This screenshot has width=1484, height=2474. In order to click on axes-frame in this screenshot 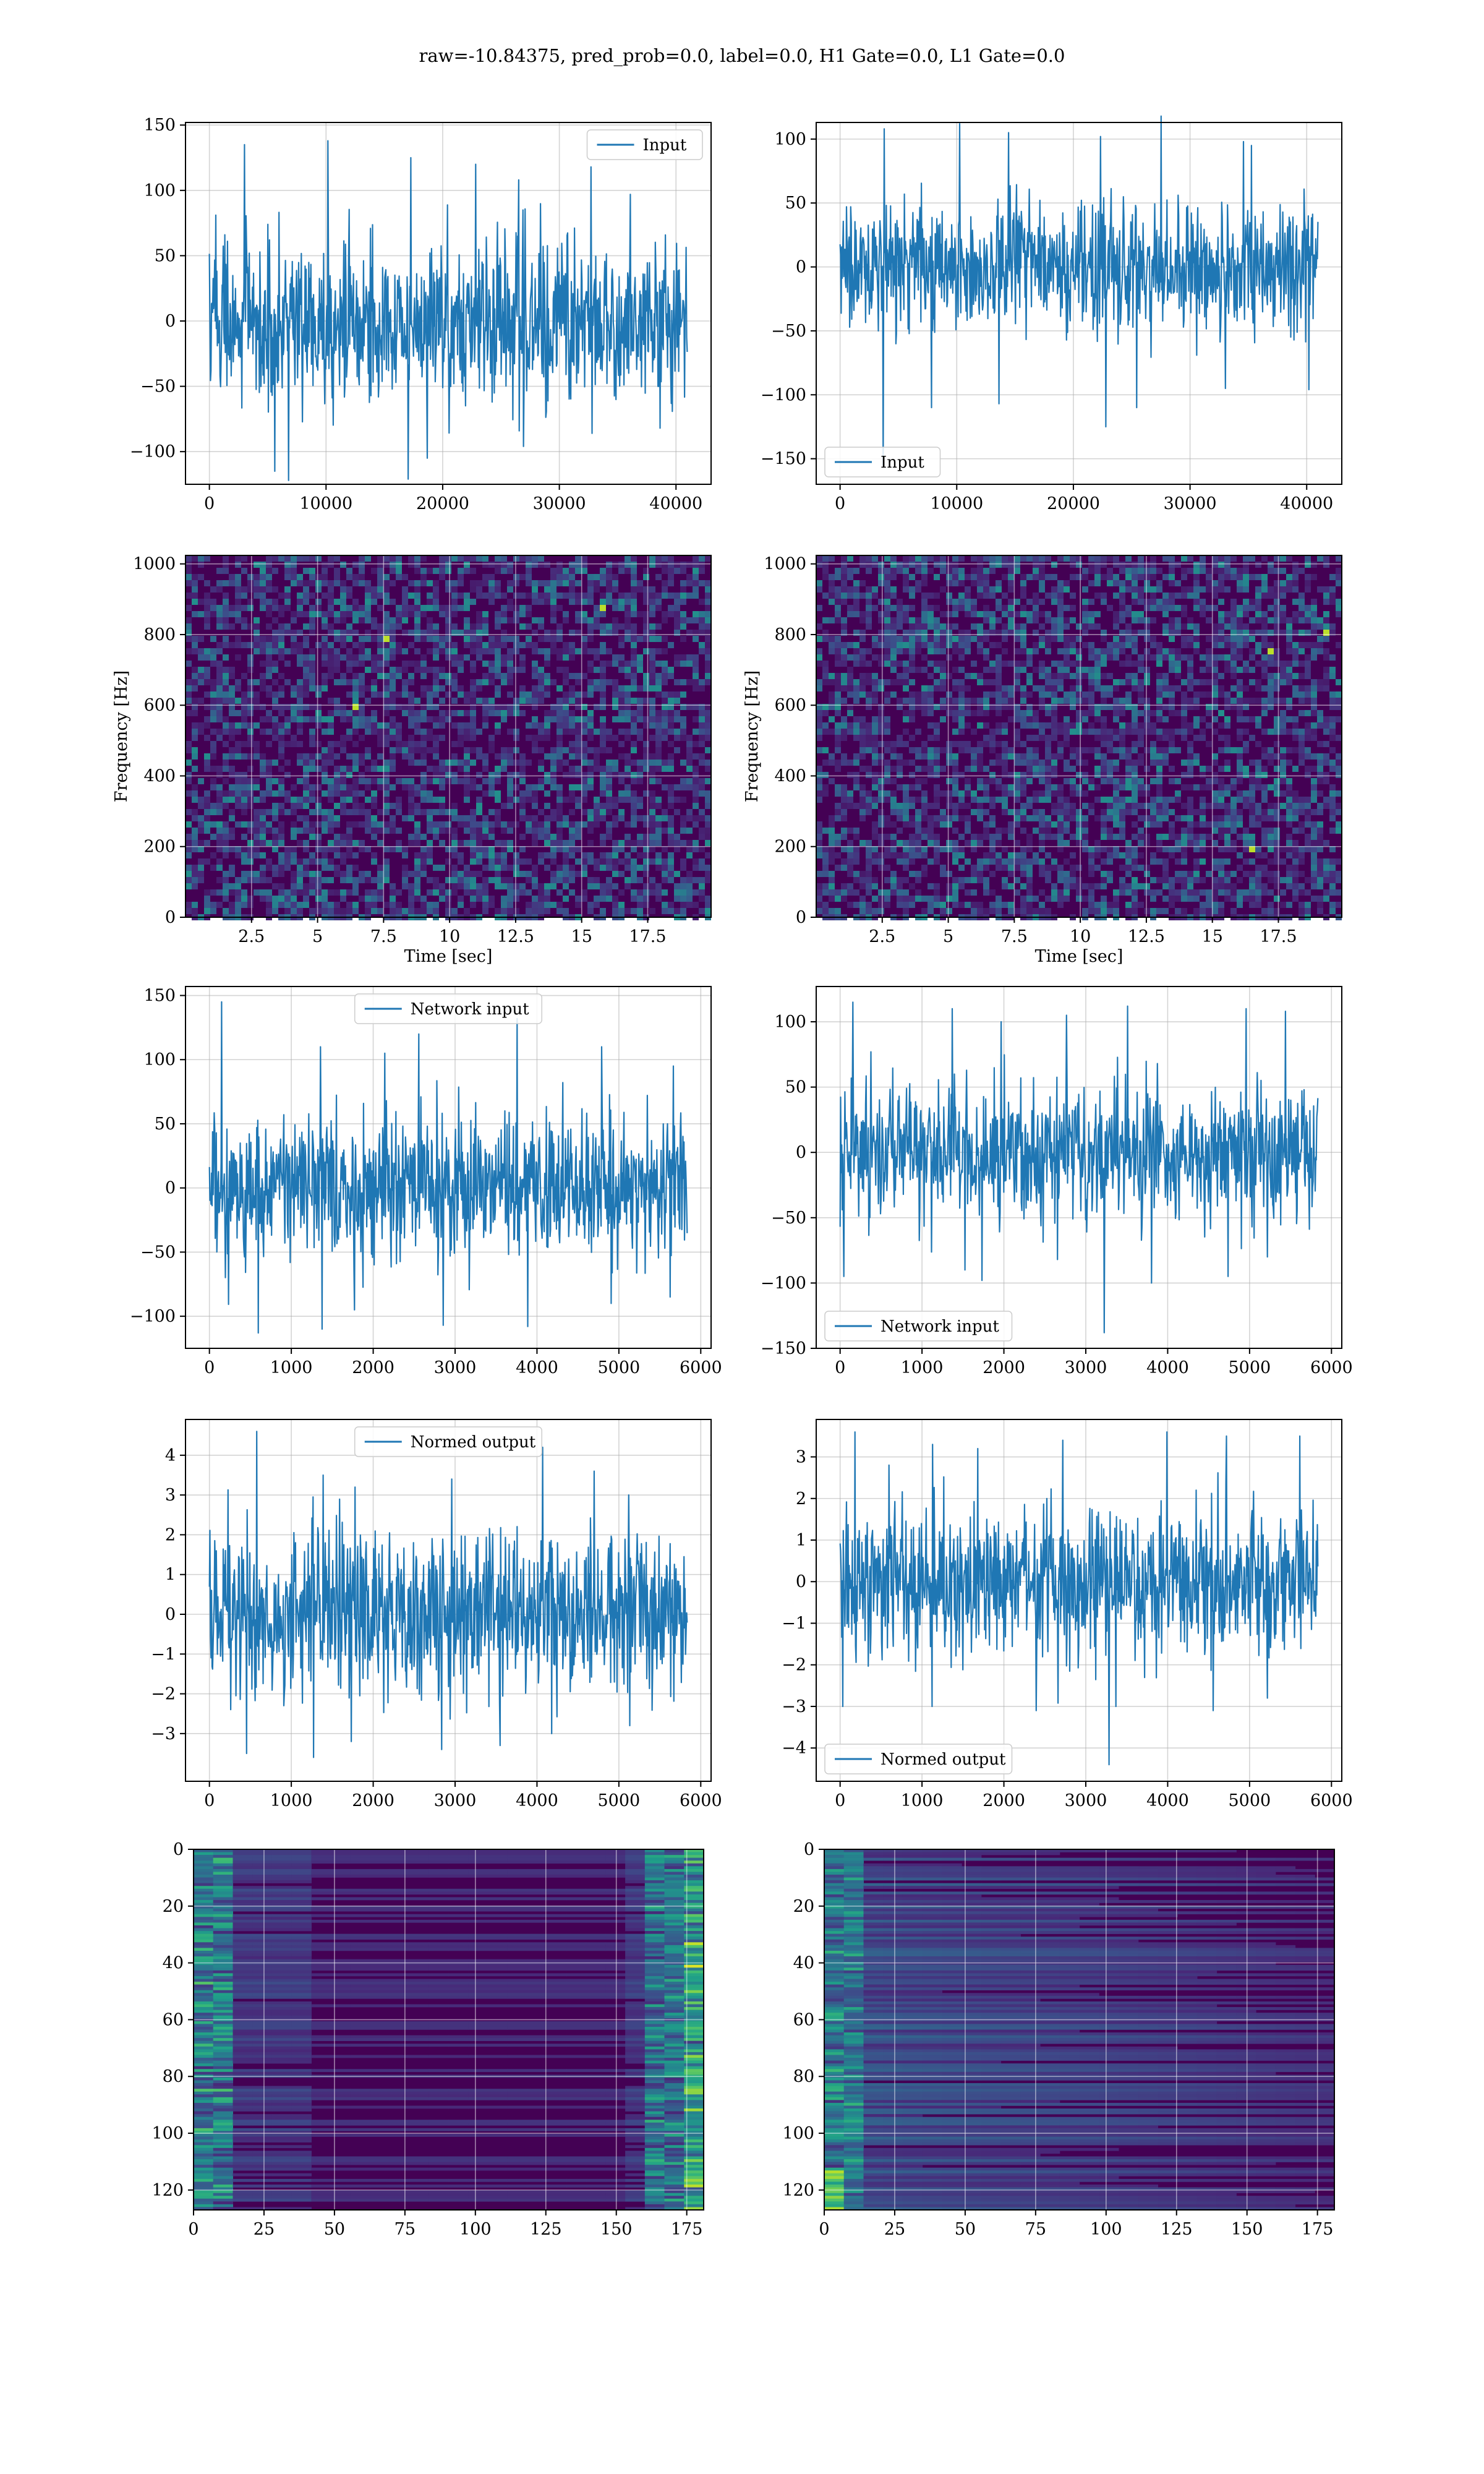, I will do `click(448, 736)`.